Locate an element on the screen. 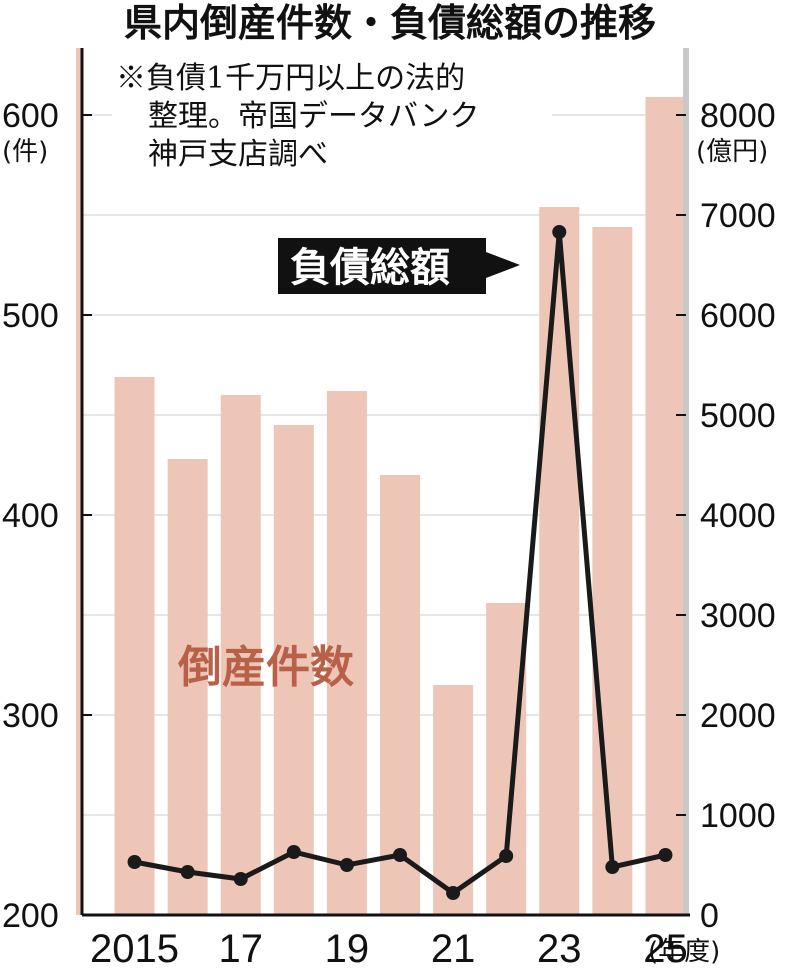  note-line-1: ※負債1千万円以上の法的 is located at coordinates (290, 78).